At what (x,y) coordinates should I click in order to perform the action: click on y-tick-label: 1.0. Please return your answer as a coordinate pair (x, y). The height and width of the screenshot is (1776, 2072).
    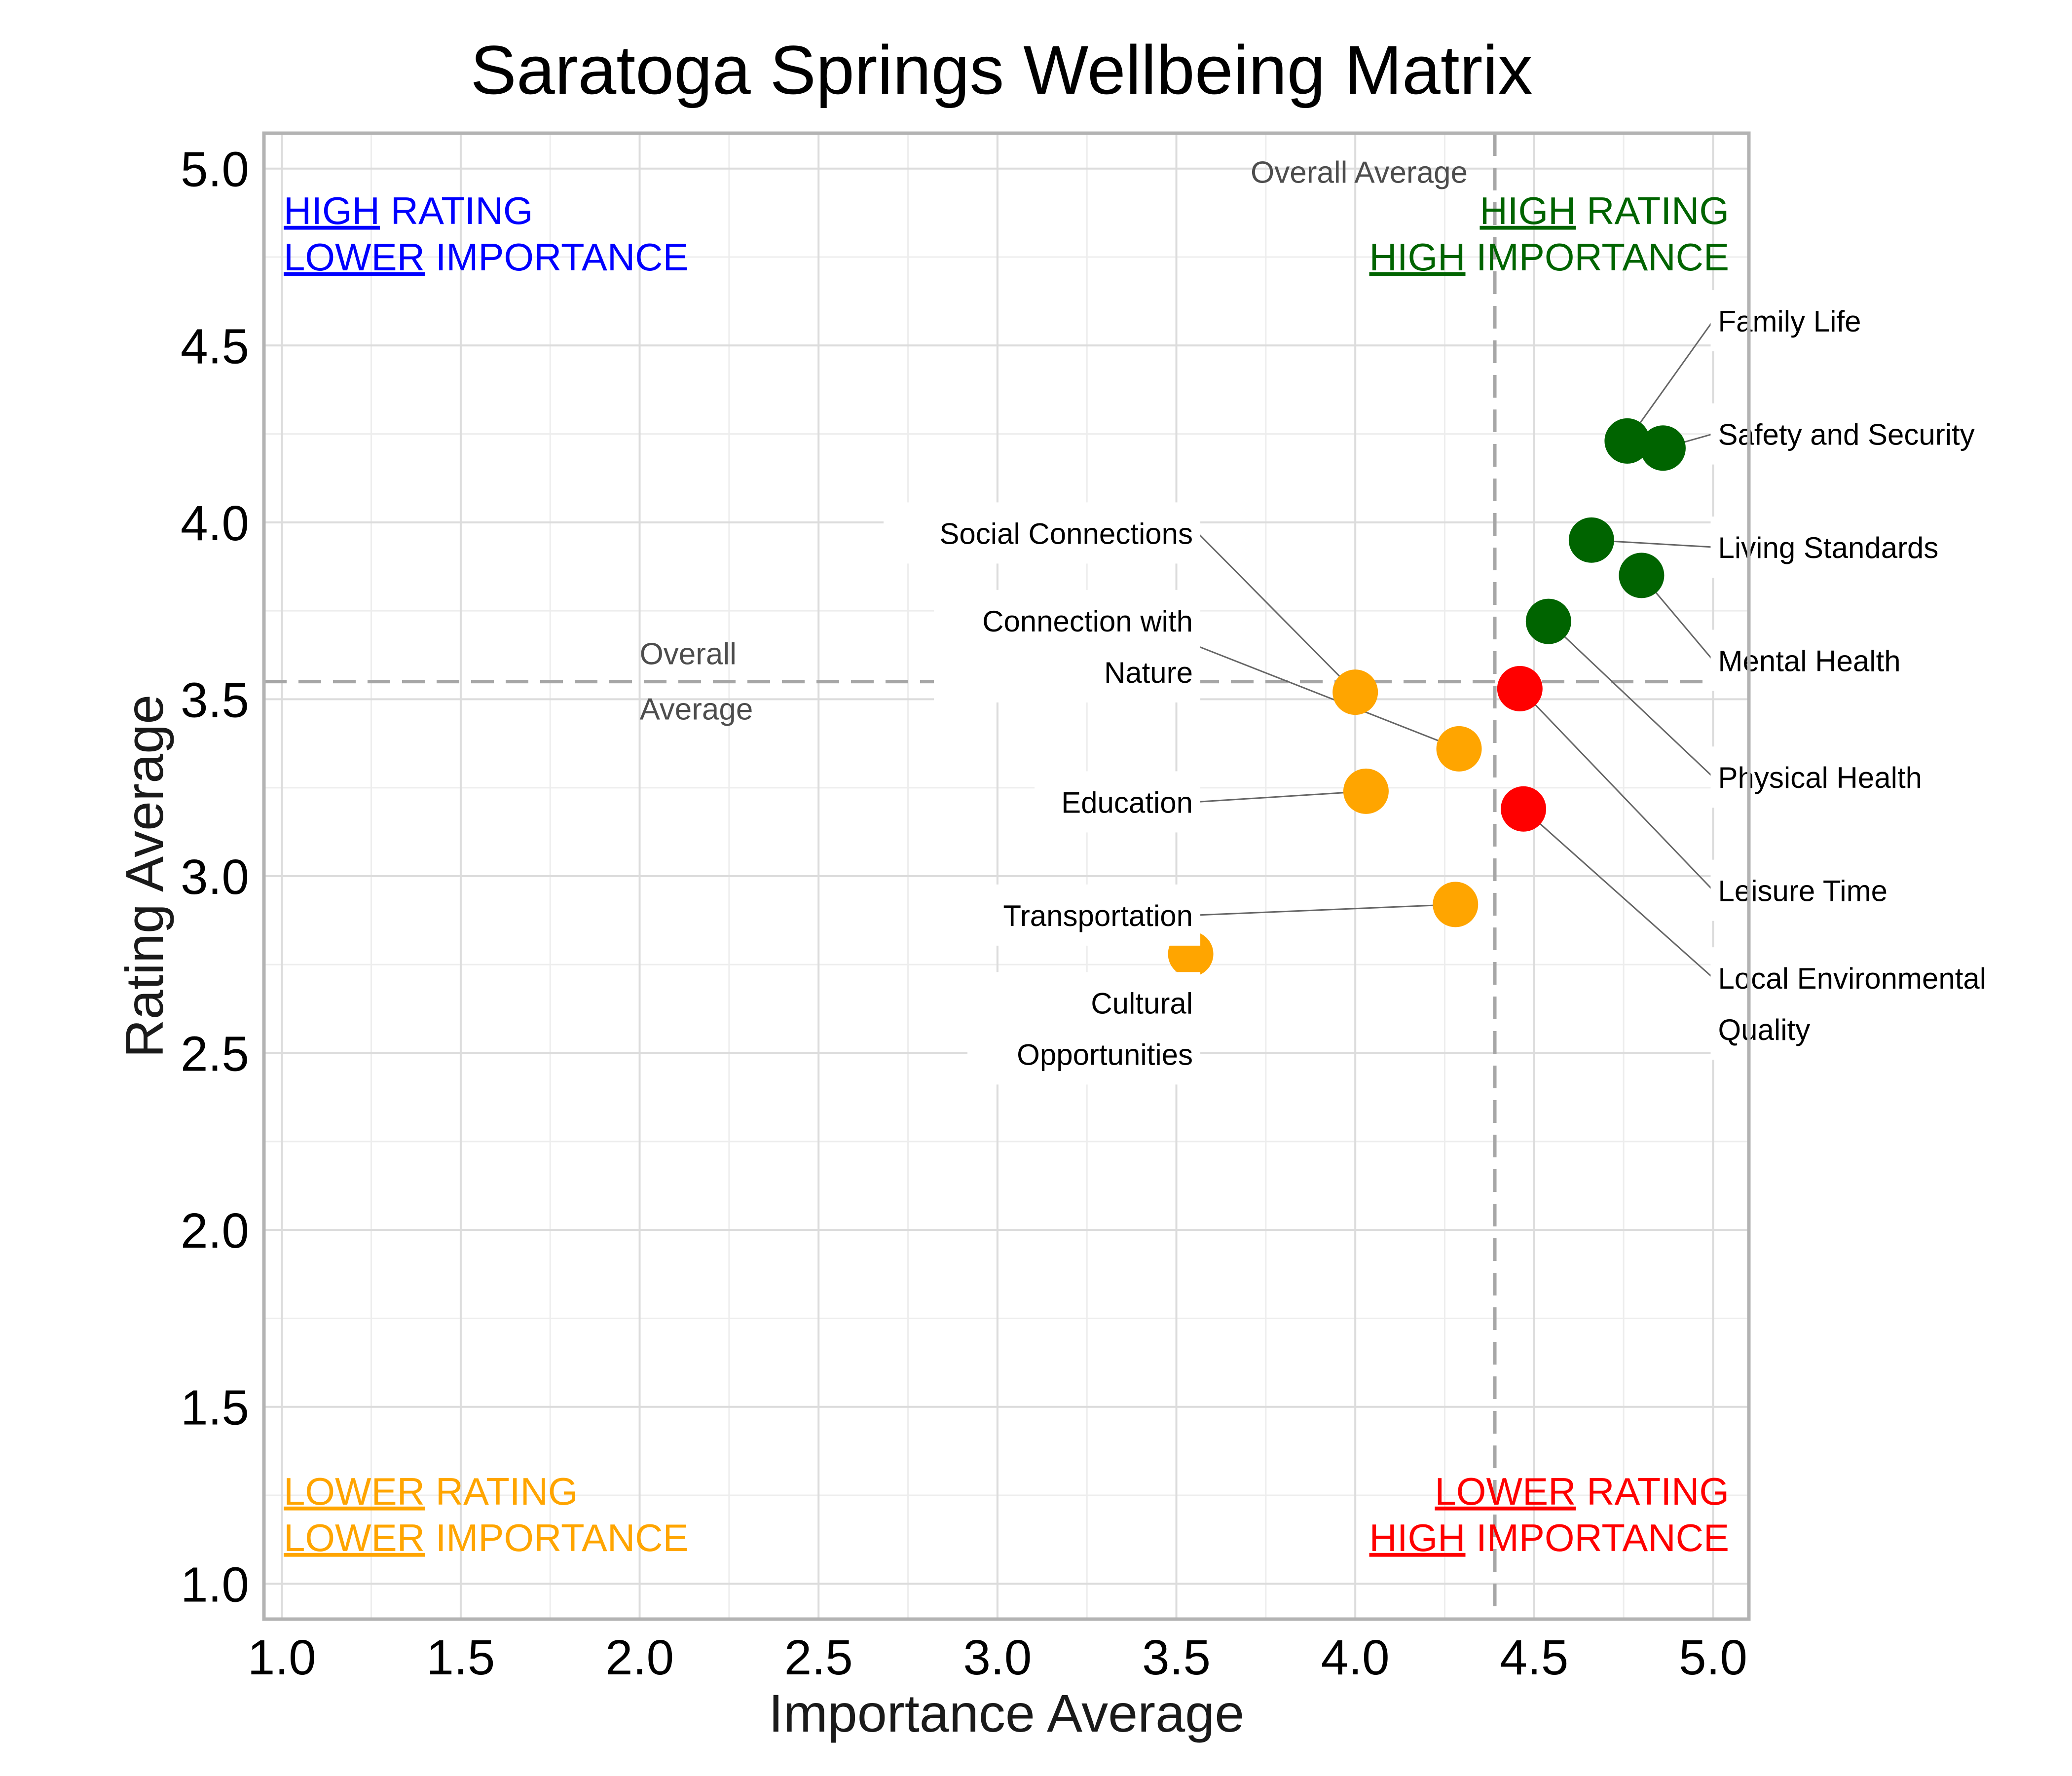
    Looking at the image, I should click on (215, 1585).